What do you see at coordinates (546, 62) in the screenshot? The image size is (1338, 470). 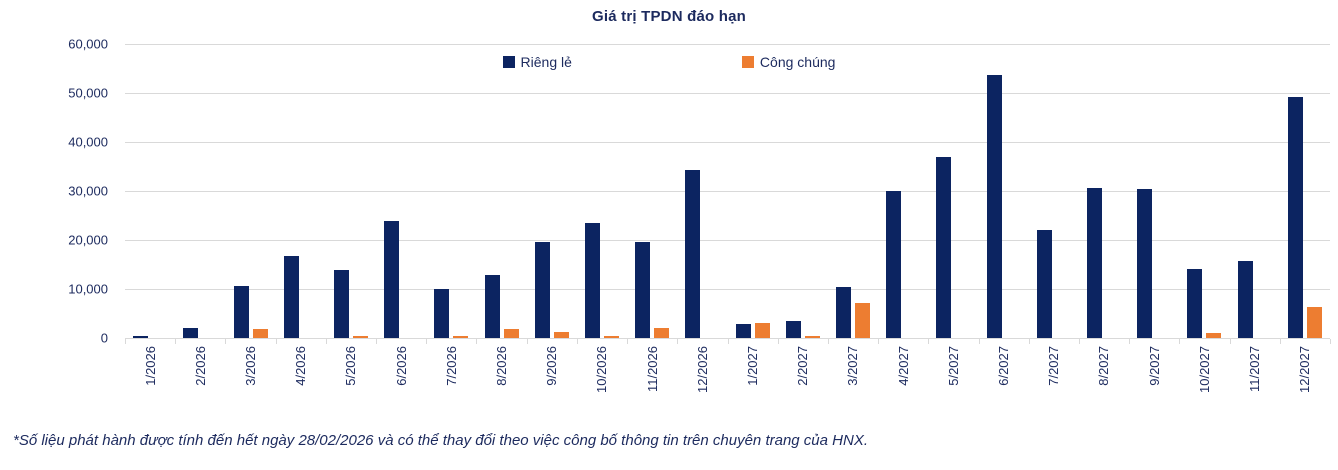 I see `legend-label-rieng-le: Riêng lẻ` at bounding box center [546, 62].